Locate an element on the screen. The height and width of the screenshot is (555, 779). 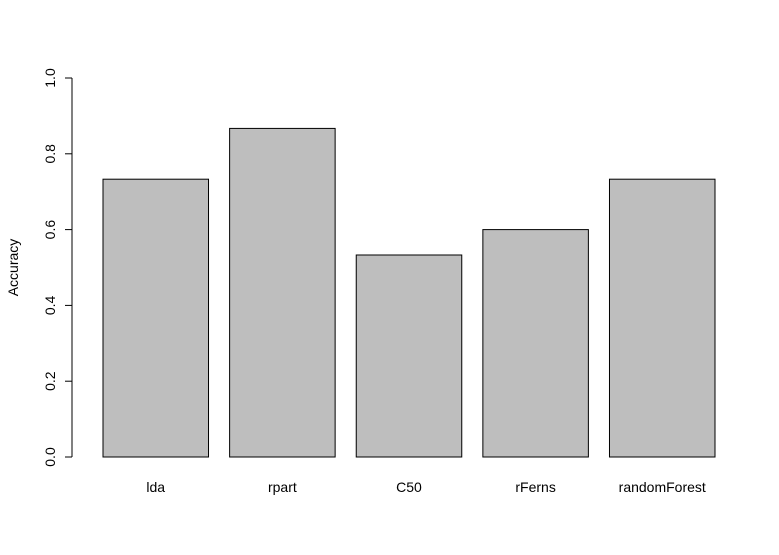
y-tick-label: 1.0 is located at coordinates (50, 78).